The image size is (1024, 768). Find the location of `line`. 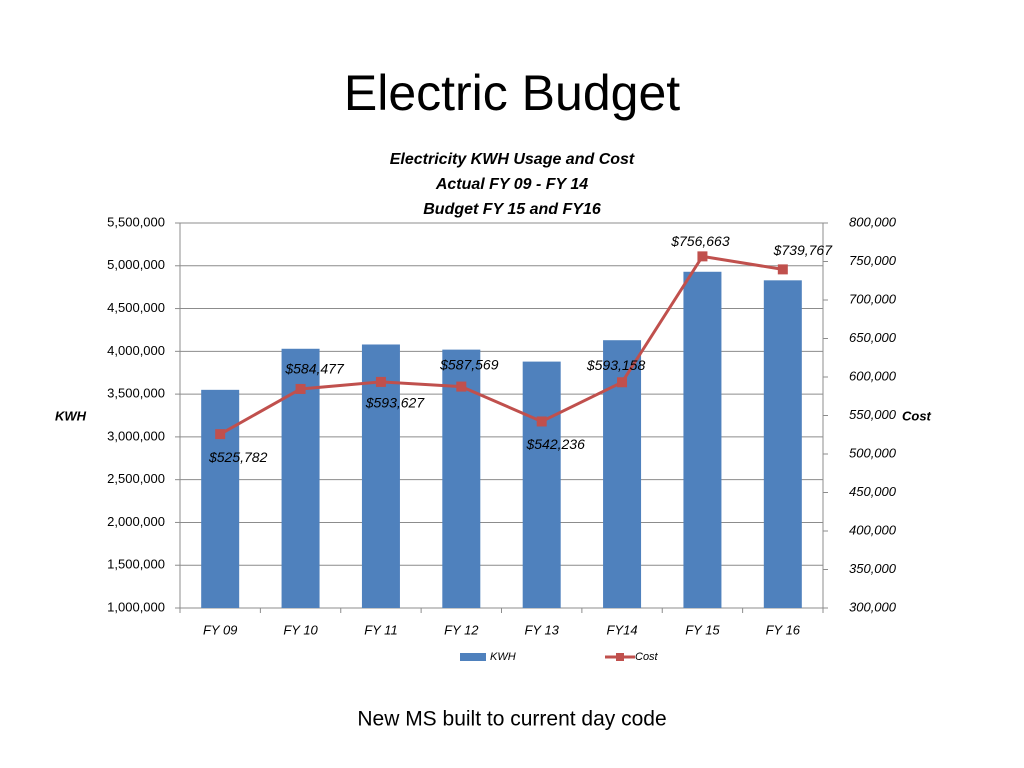

line is located at coordinates (501, 345).